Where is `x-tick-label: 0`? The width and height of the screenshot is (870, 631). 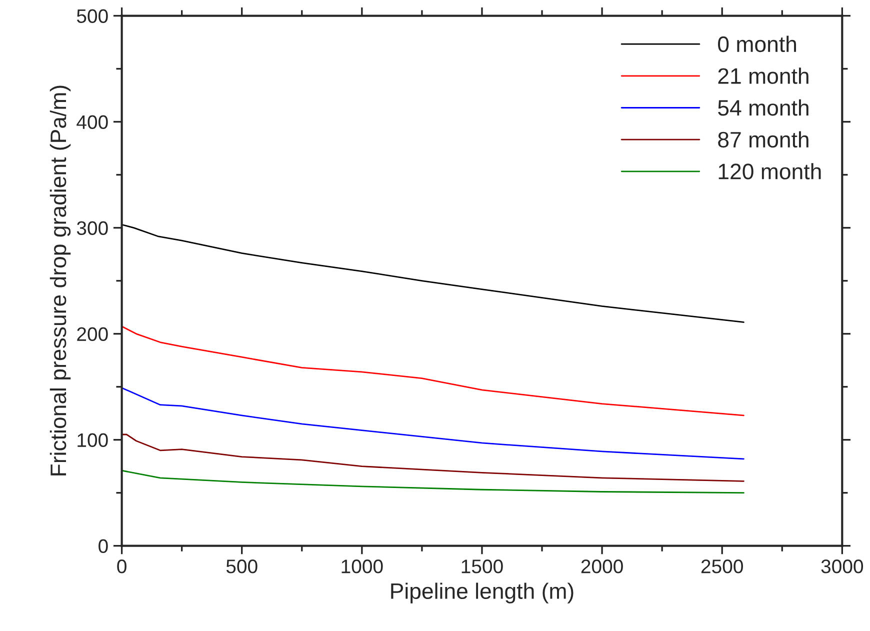
x-tick-label: 0 is located at coordinates (121, 567).